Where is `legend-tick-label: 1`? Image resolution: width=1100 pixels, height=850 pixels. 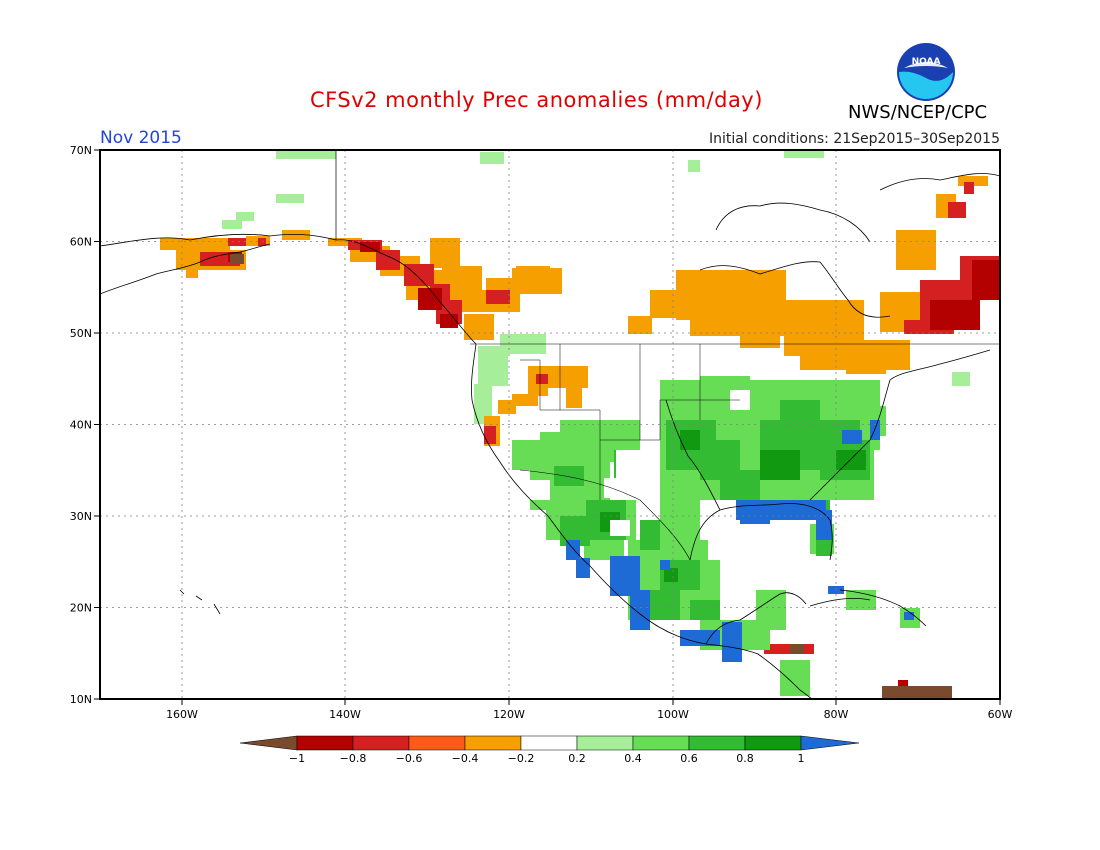
legend-tick-label: 1 is located at coordinates (801, 758).